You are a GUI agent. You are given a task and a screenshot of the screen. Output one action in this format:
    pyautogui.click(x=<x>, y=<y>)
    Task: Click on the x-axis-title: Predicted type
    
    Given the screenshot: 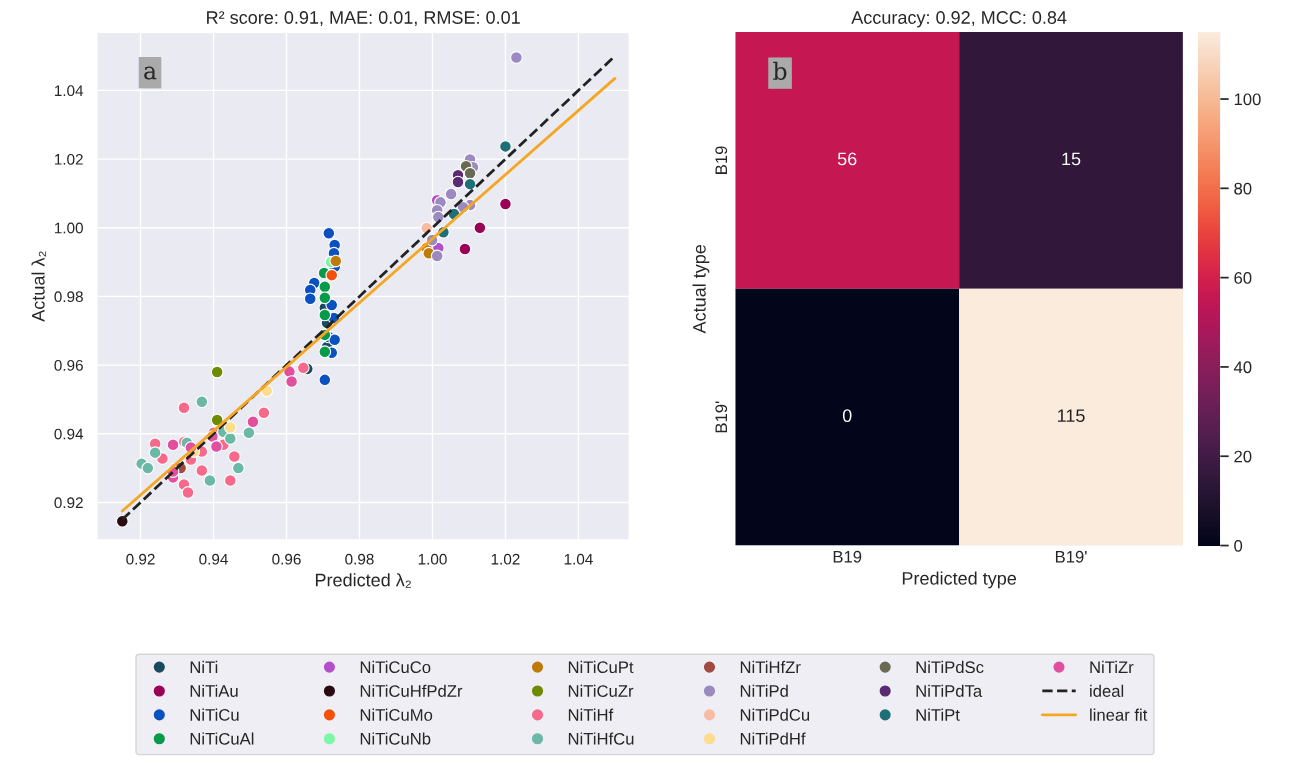 What is the action you would take?
    pyautogui.click(x=959, y=580)
    